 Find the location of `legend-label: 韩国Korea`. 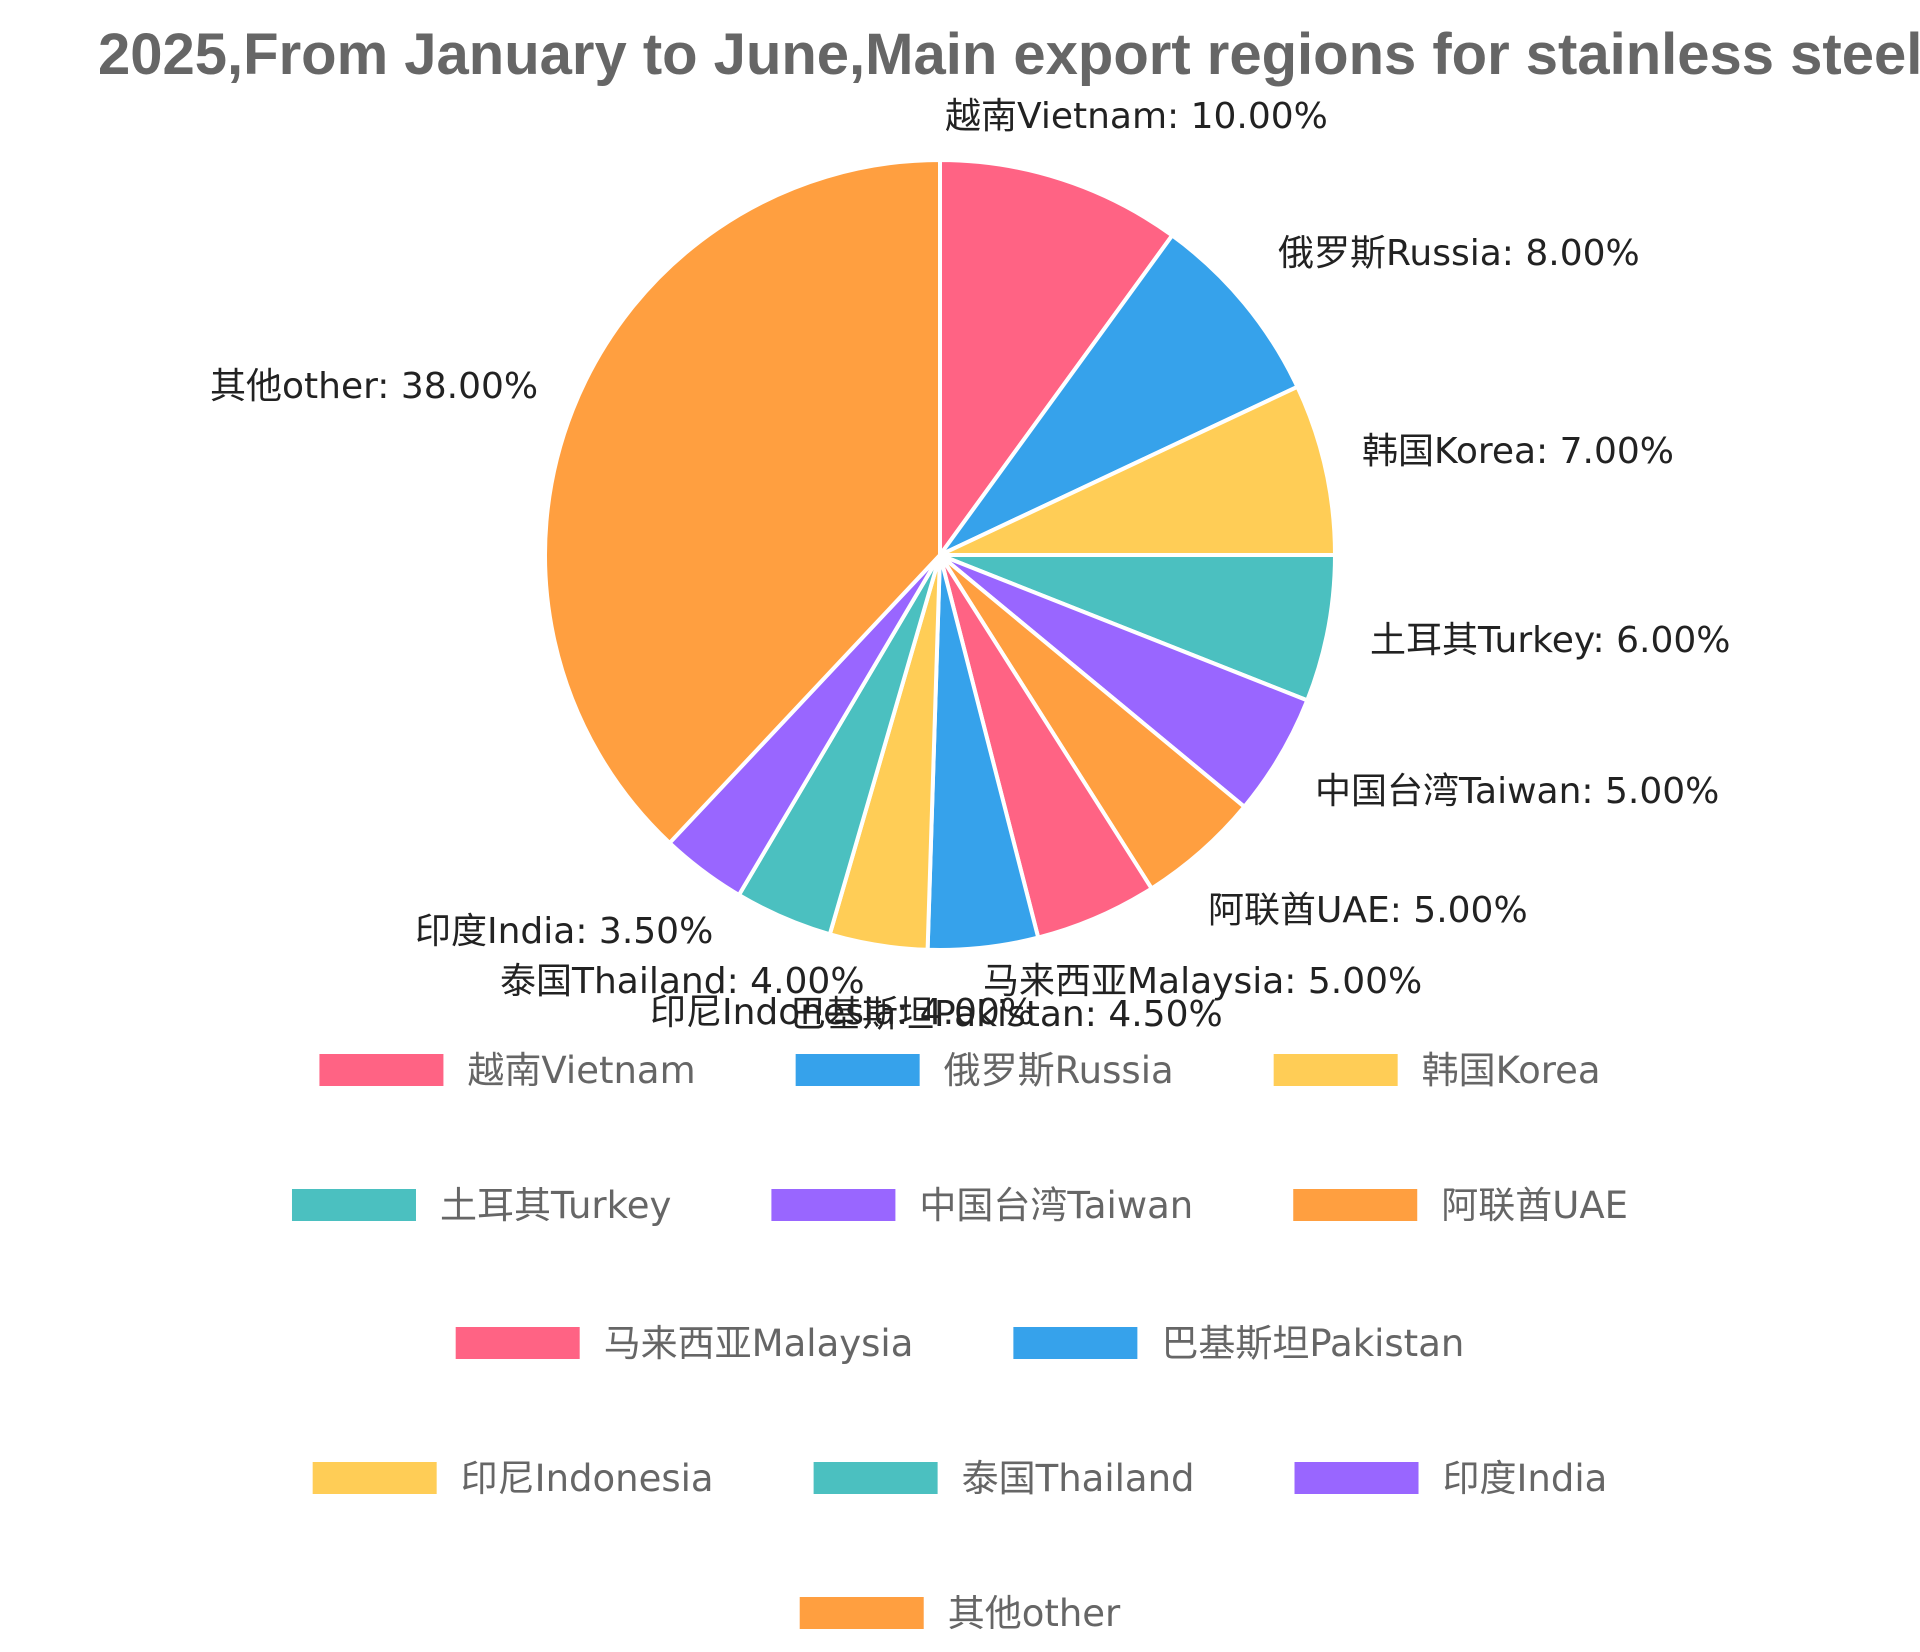

legend-label: 韩国Korea is located at coordinates (1511, 1070).